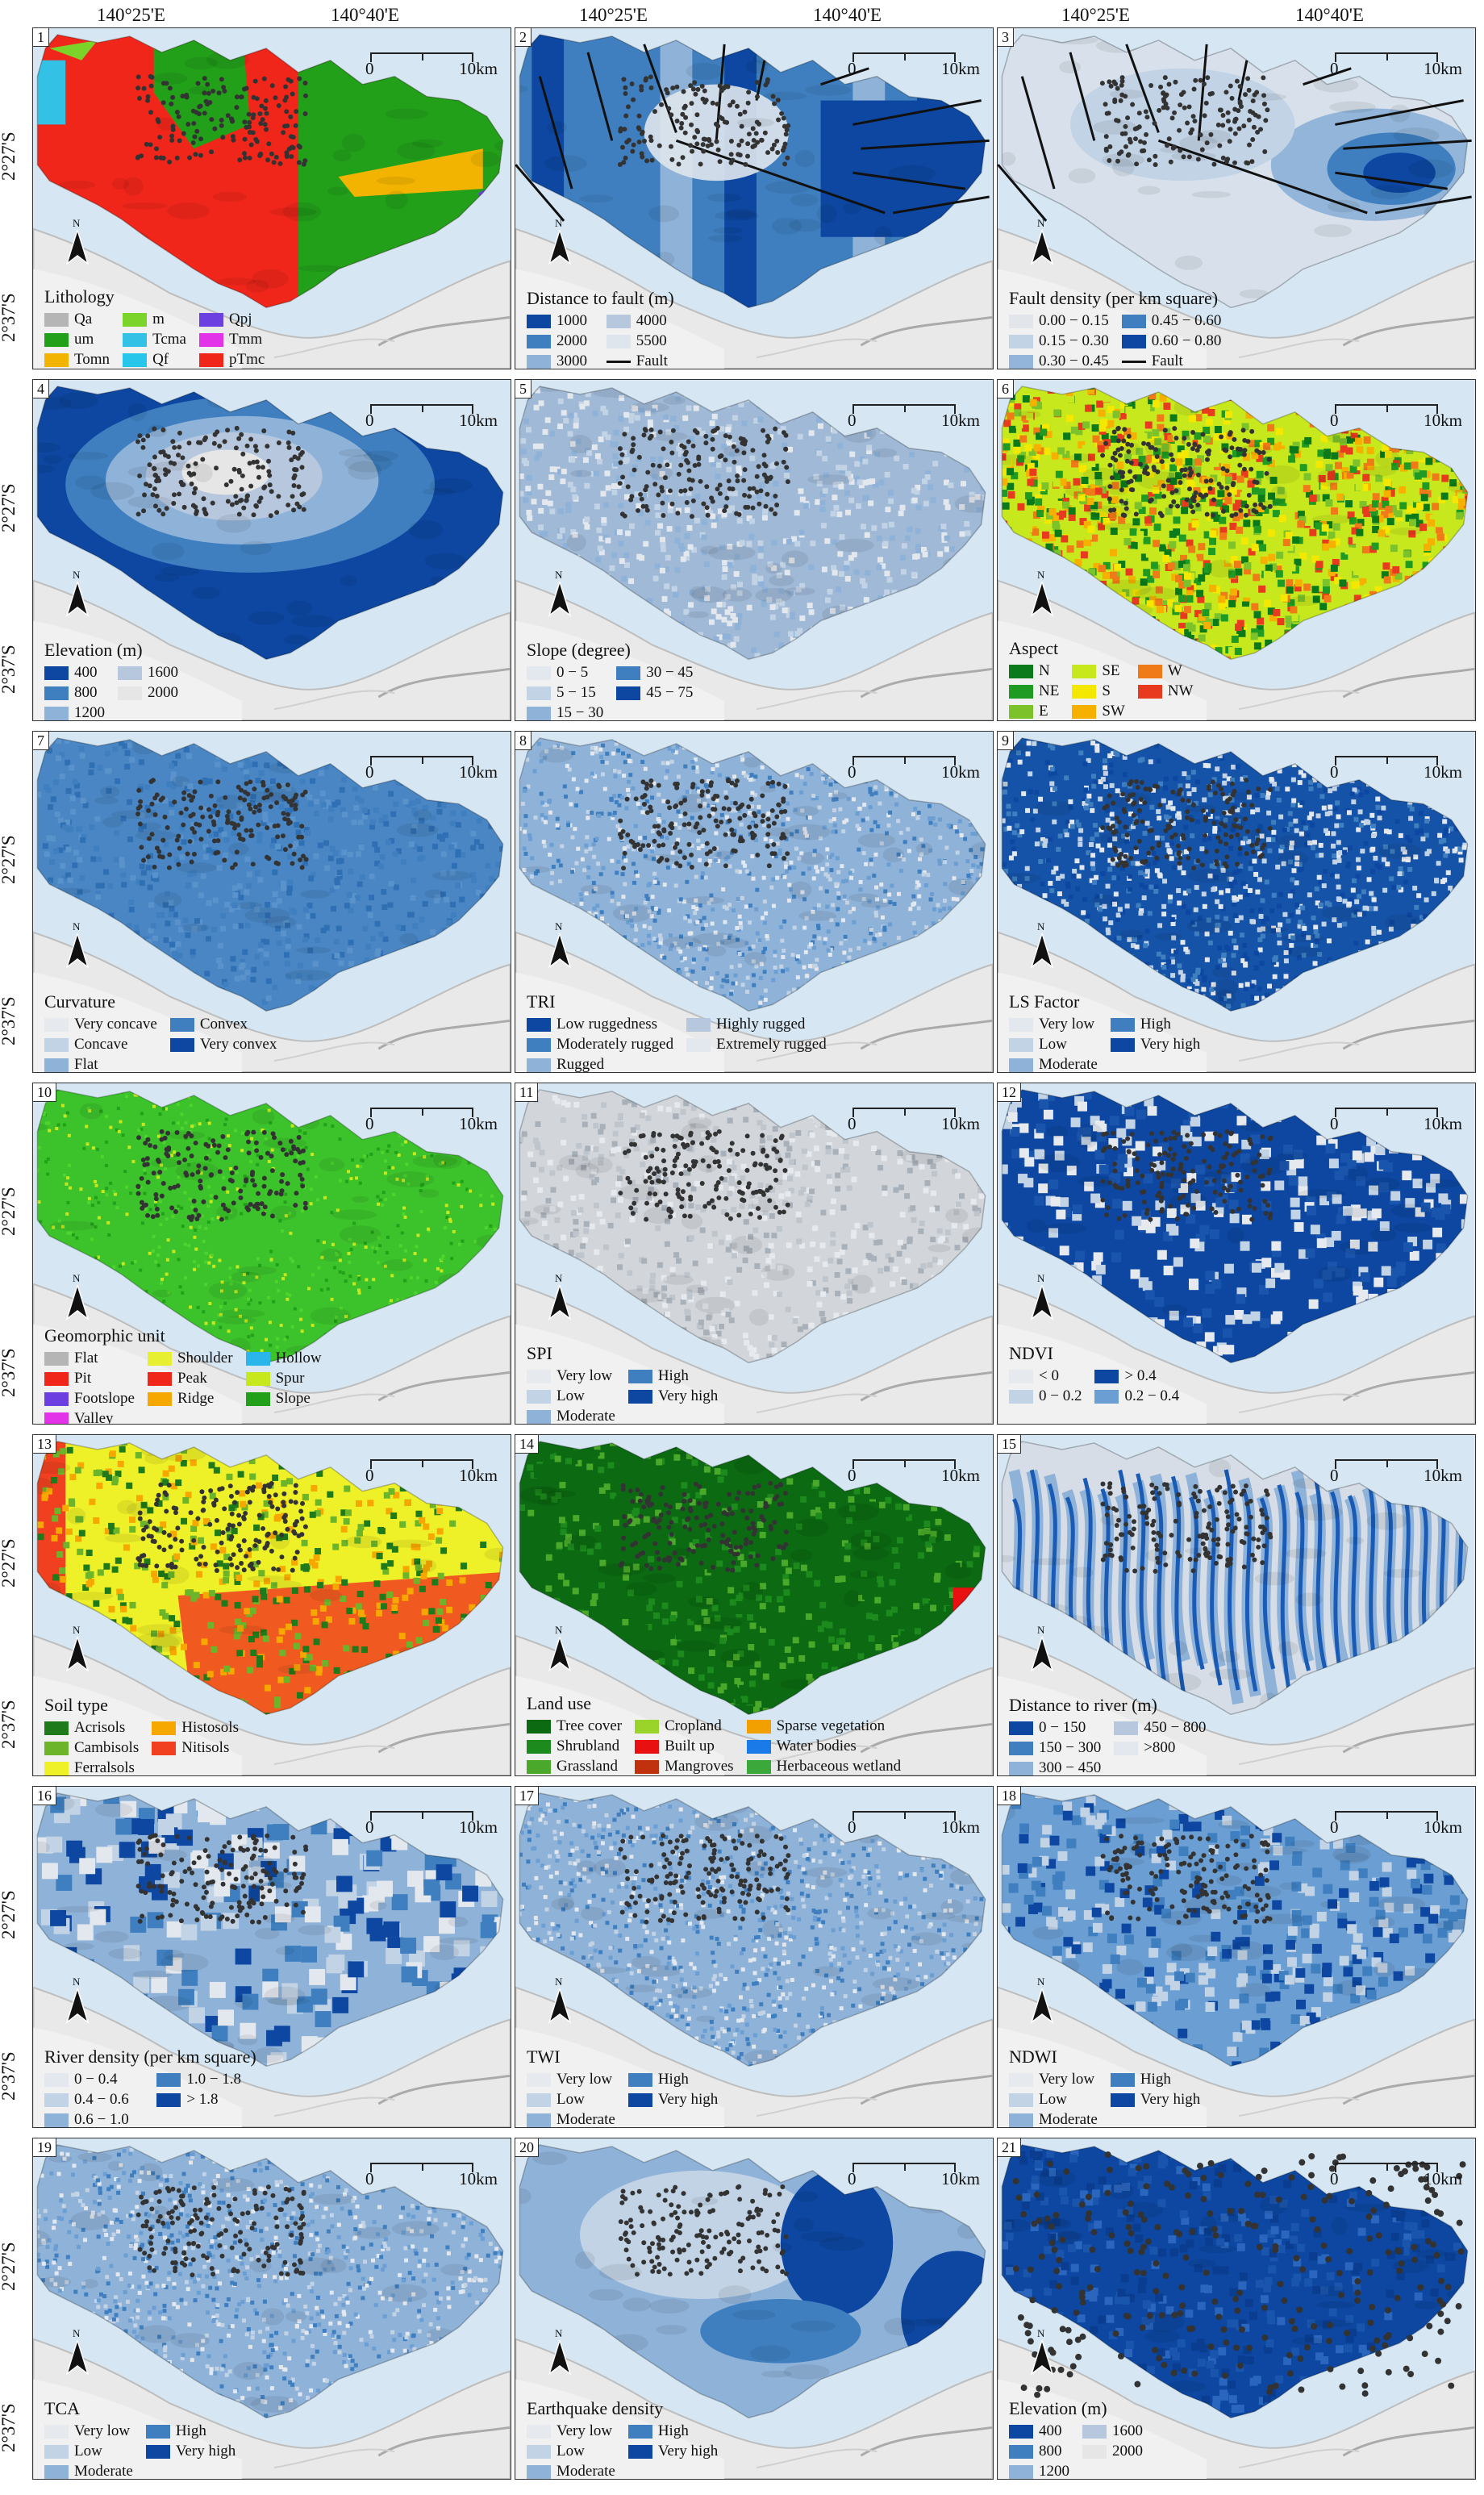 The width and height of the screenshot is (1484, 2495). What do you see at coordinates (586, 2119) in the screenshot?
I see `legend-label: Moderate` at bounding box center [586, 2119].